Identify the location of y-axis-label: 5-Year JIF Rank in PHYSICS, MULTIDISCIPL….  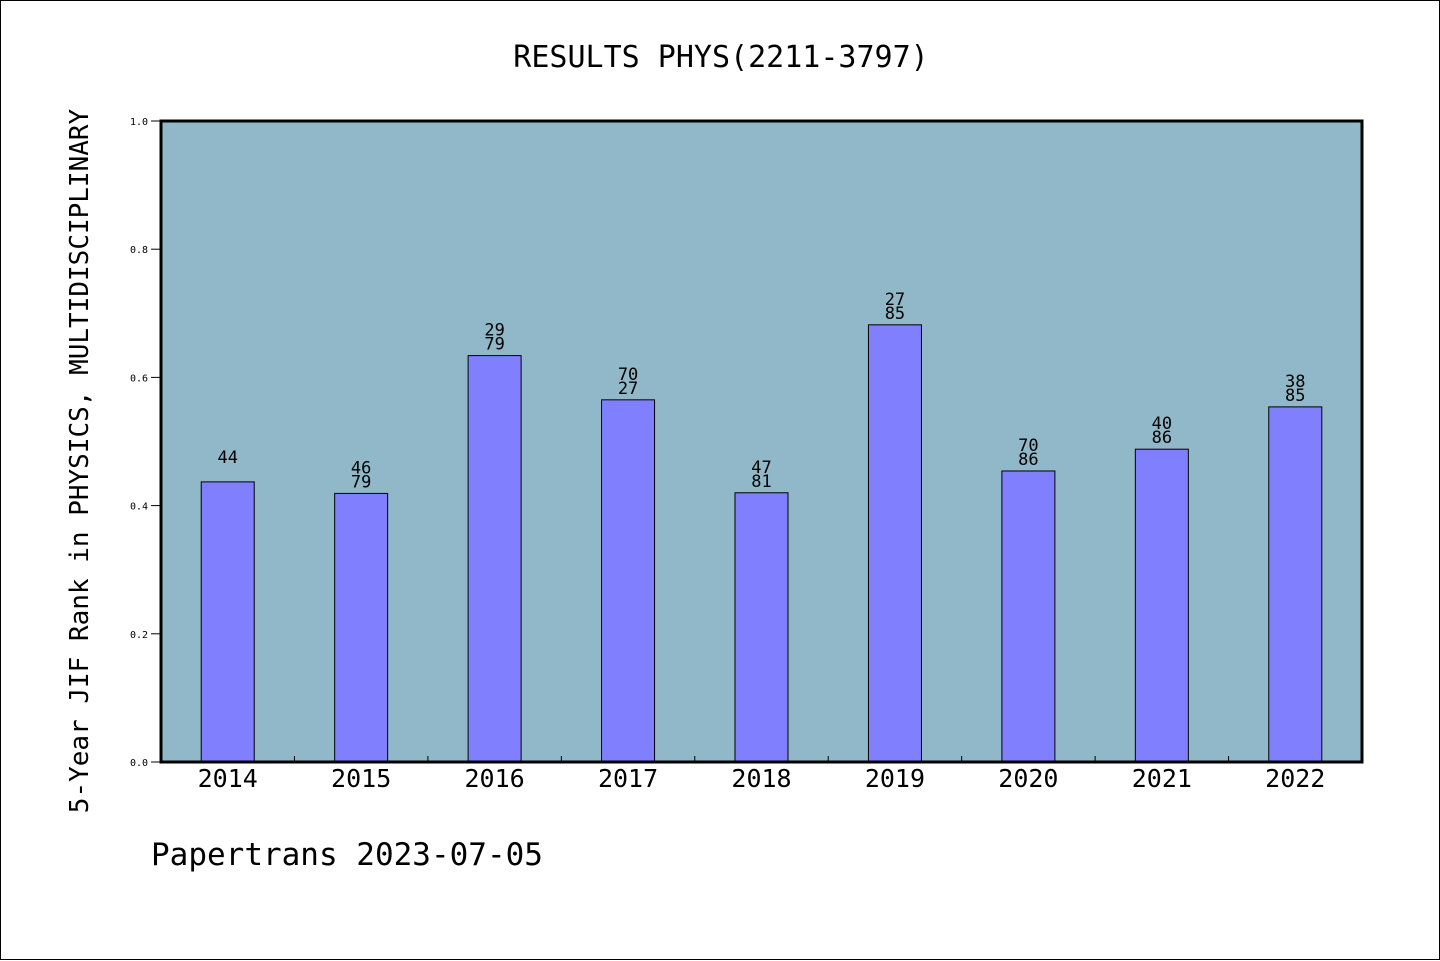
(80, 460).